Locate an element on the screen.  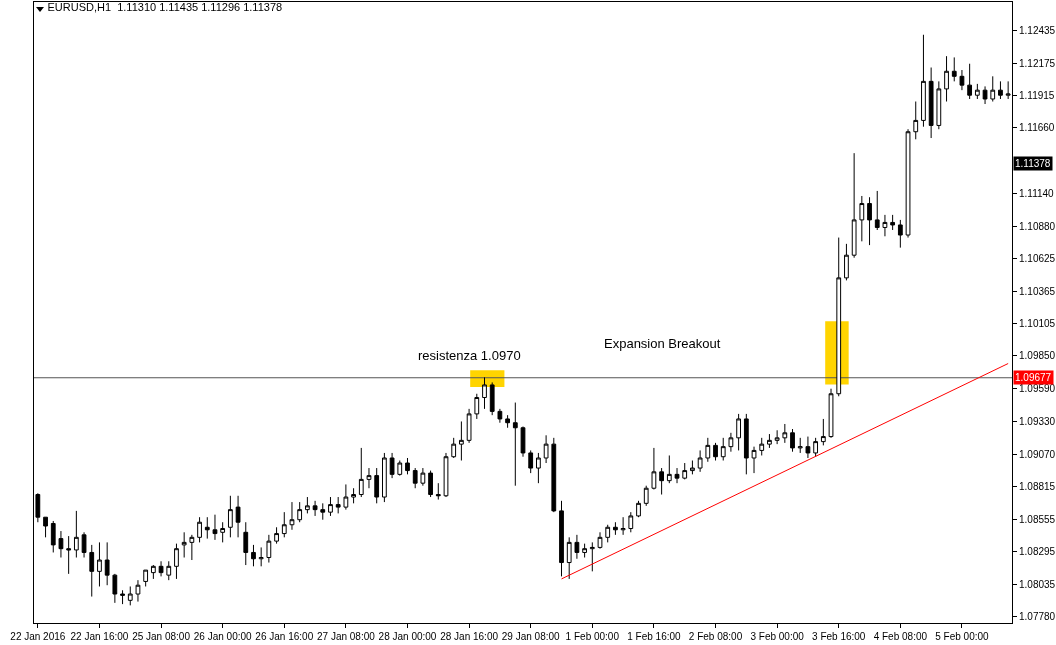
y-tick-label: 1.08035 is located at coordinates (1037, 585).